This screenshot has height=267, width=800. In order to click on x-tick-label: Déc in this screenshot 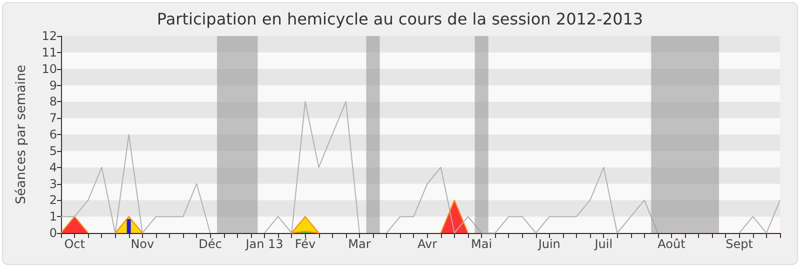, I will do `click(210, 244)`.